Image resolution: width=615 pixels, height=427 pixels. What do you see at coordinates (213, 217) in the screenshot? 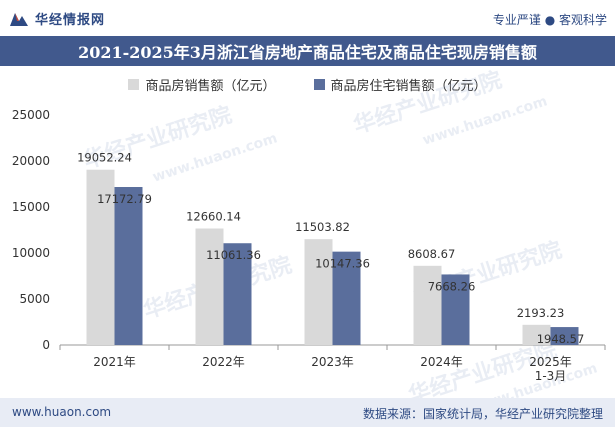
I see `data-label-series-1: 12660.14` at bounding box center [213, 217].